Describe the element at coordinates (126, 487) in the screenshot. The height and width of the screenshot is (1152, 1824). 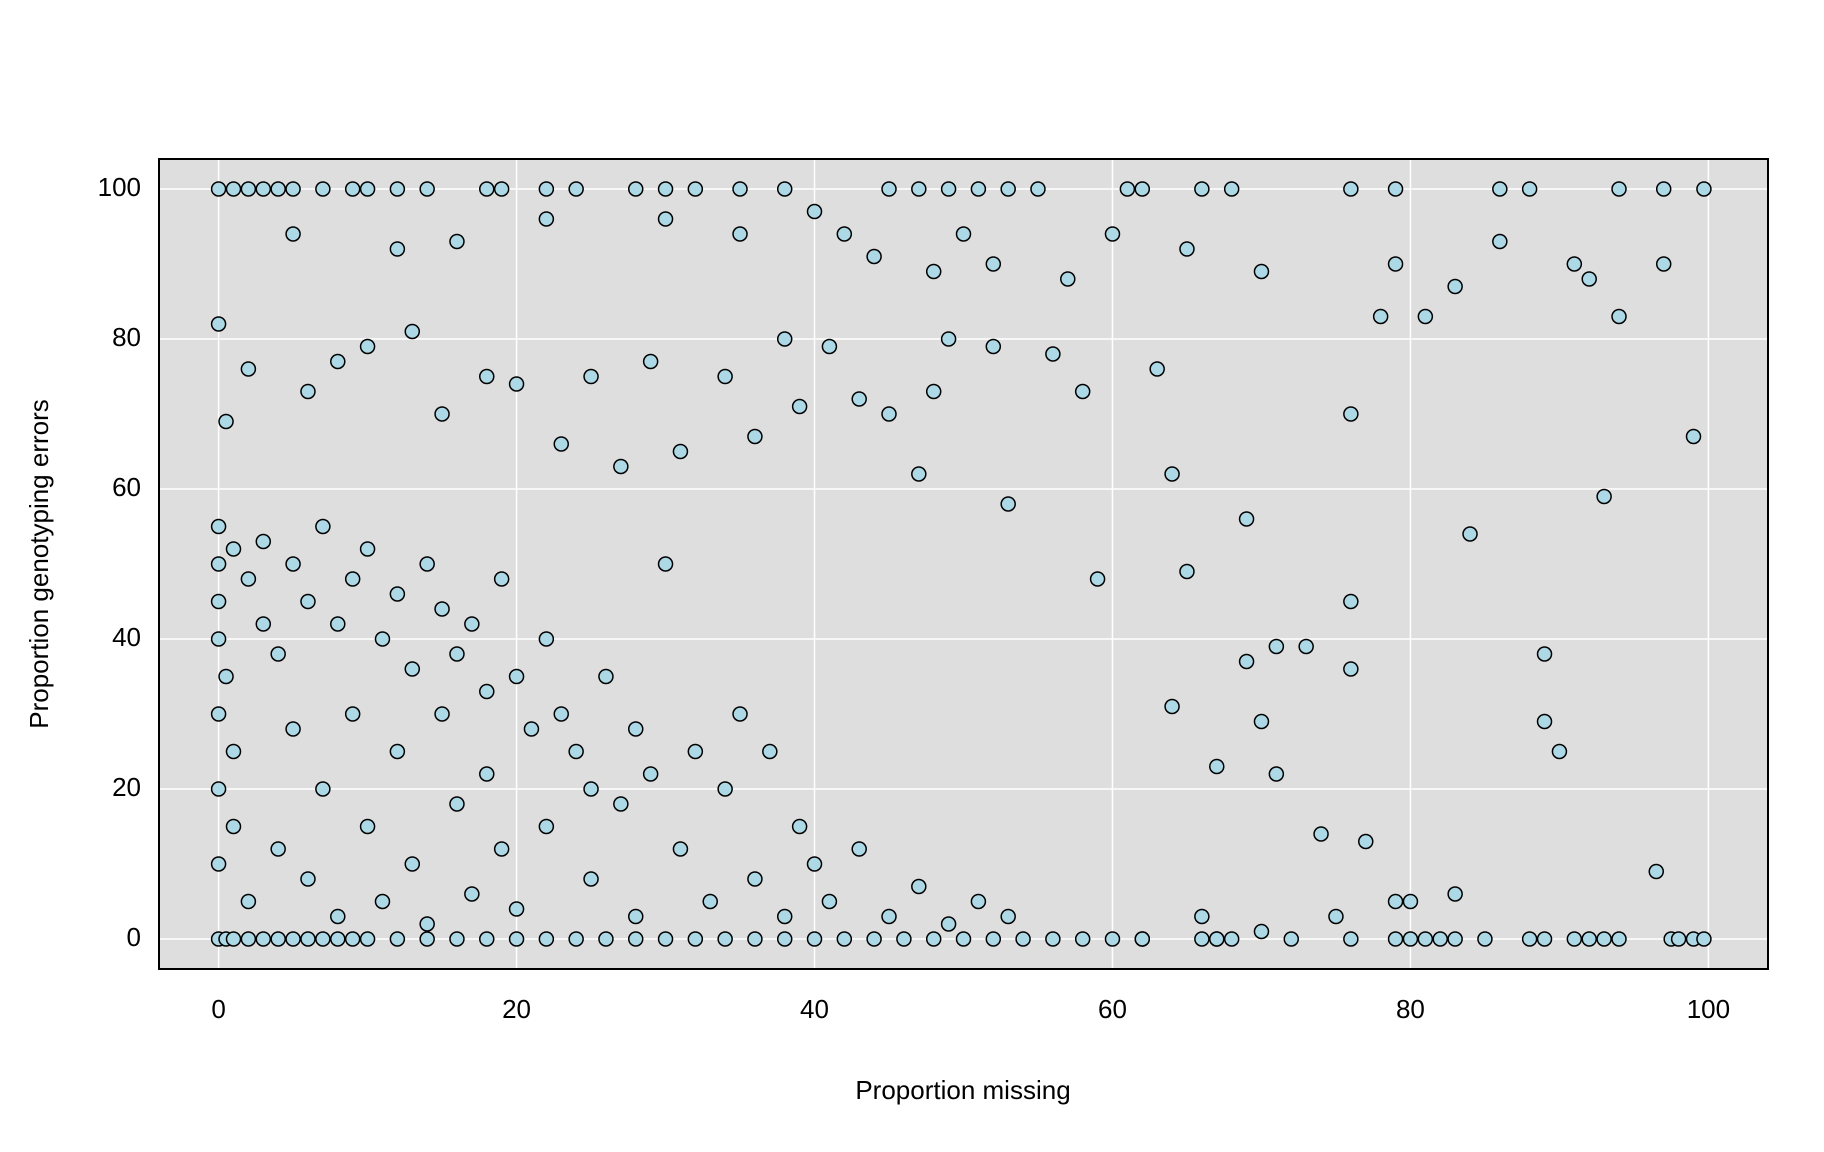
I see `y-tick-label: 60` at that location.